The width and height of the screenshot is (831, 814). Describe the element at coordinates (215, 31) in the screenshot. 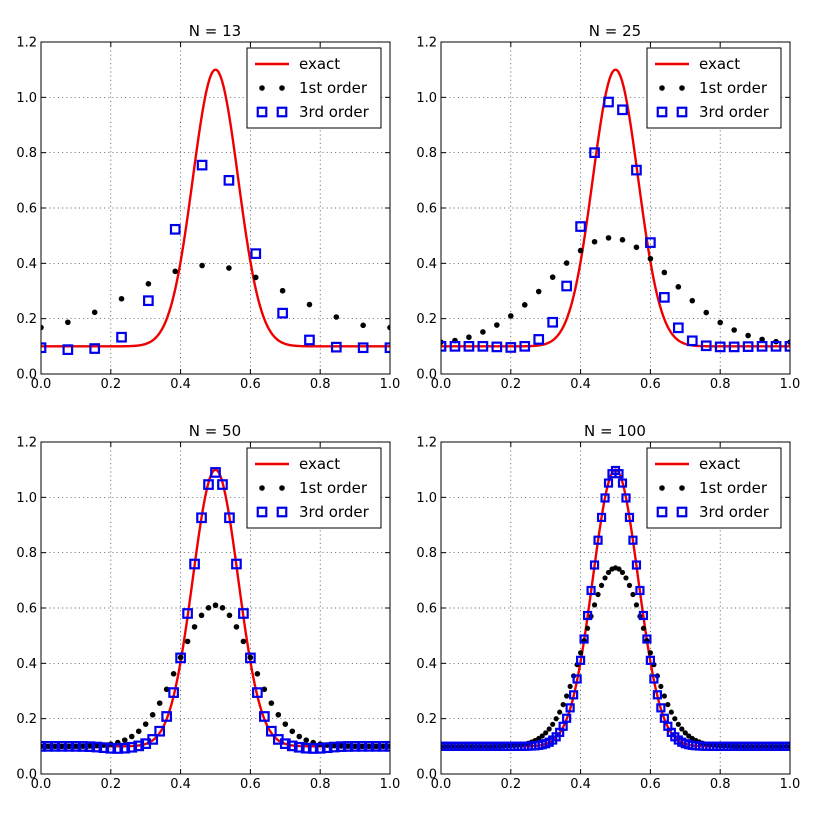

I see `subplot-title: N = 13` at that location.